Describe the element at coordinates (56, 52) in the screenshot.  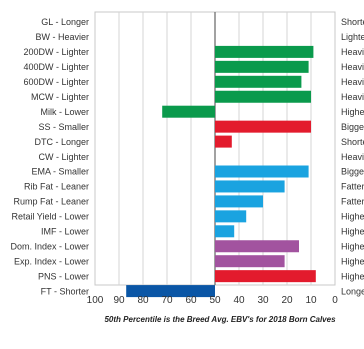
I see `trait-left-label: 200DW - Lighter` at that location.